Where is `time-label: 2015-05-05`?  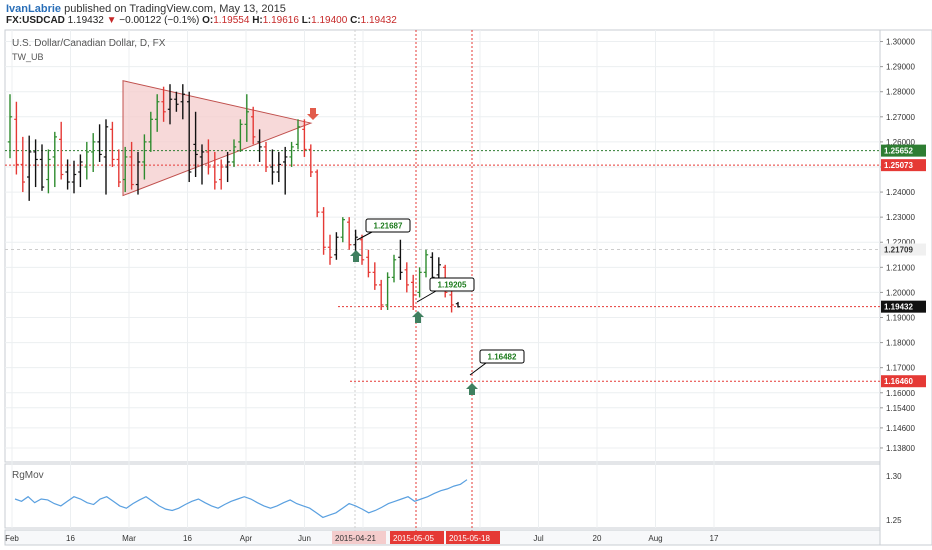
time-label: 2015-05-05 is located at coordinates (417, 537).